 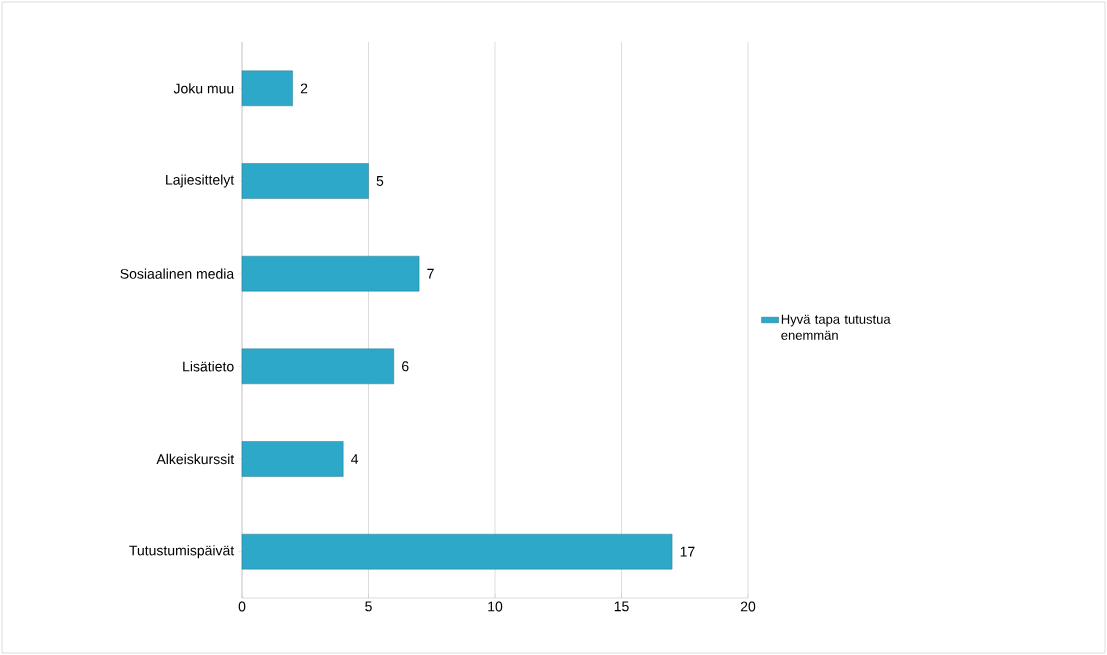 What do you see at coordinates (748, 606) in the screenshot?
I see `x-tick-label: 20` at bounding box center [748, 606].